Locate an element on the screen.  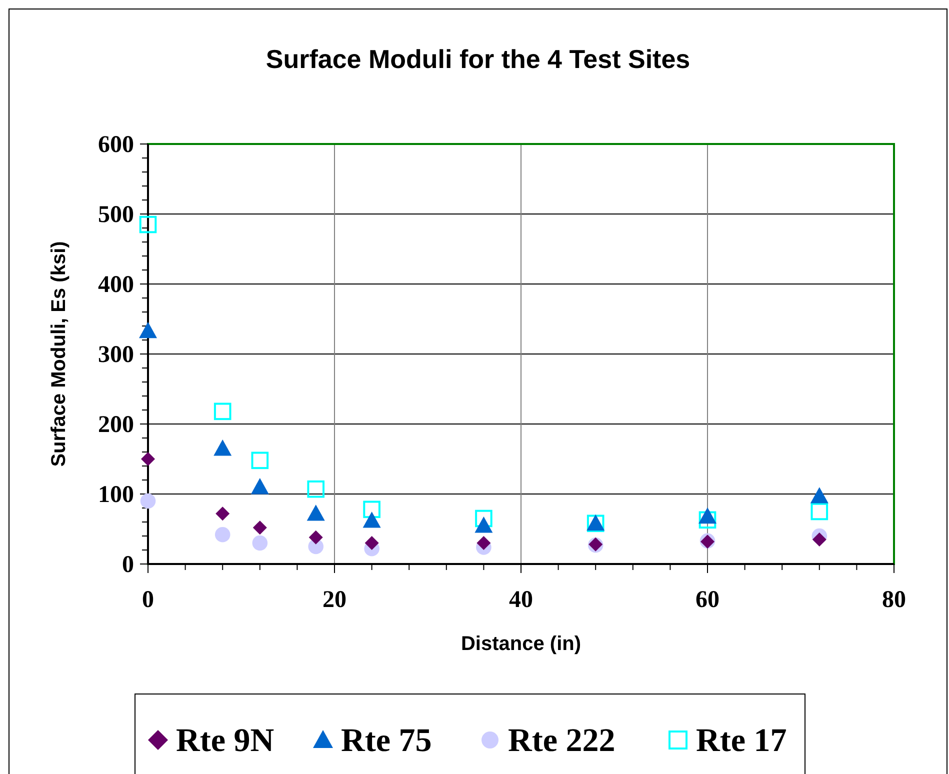
y-tick-label: 200 is located at coordinates (116, 425).